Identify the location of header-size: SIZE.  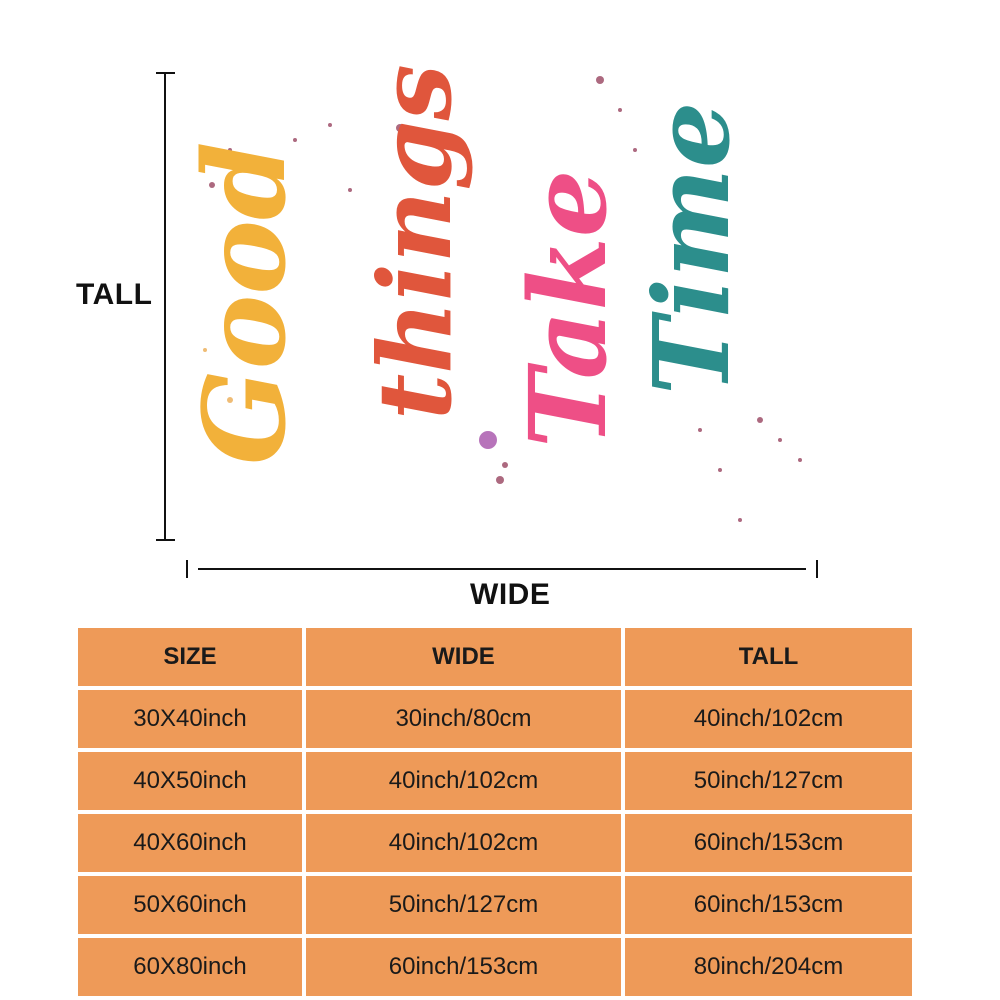
(190, 657).